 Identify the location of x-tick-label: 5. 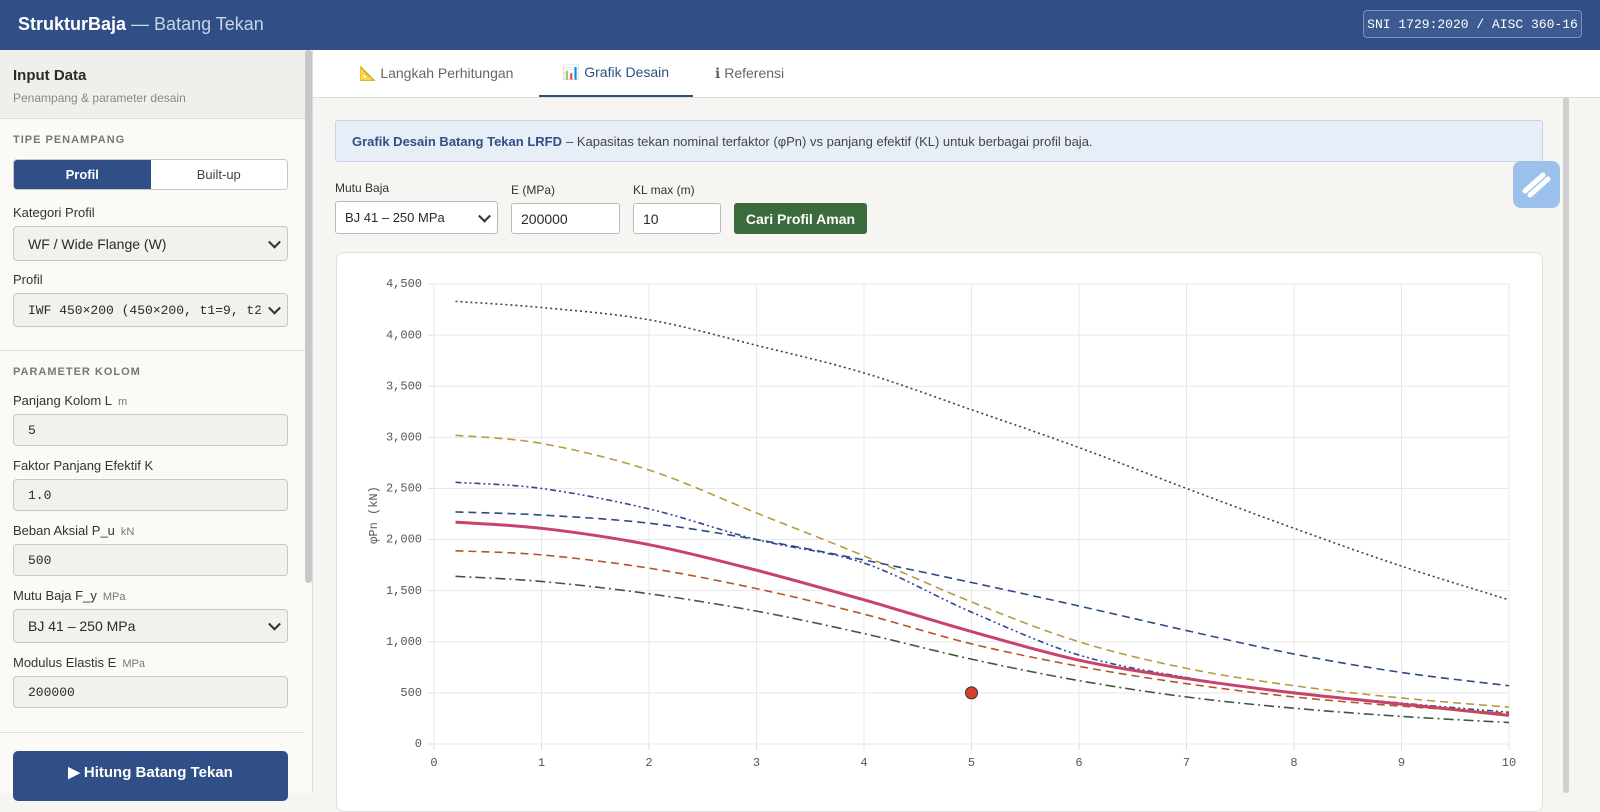
(971, 763).